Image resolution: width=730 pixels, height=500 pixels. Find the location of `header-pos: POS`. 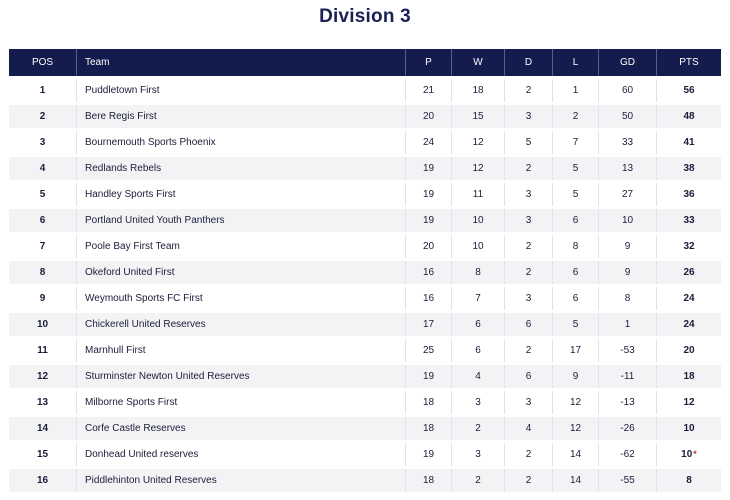

header-pos: POS is located at coordinates (42, 62).